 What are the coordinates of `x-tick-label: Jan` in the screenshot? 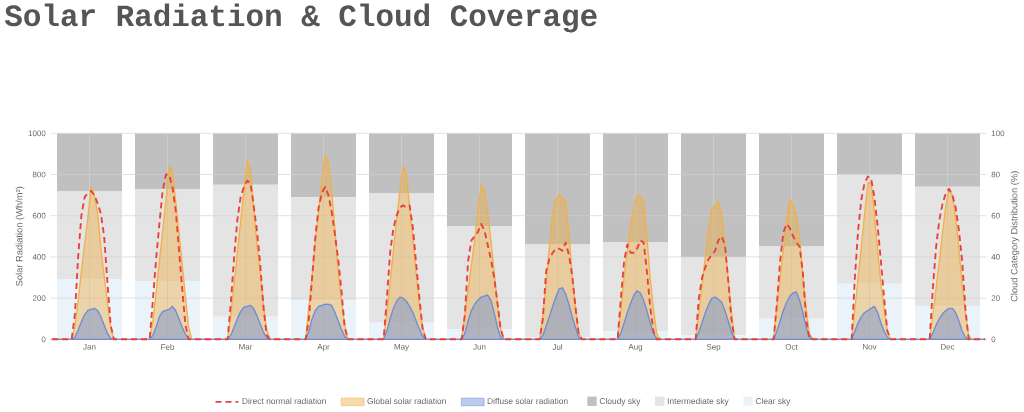 It's located at (89, 347).